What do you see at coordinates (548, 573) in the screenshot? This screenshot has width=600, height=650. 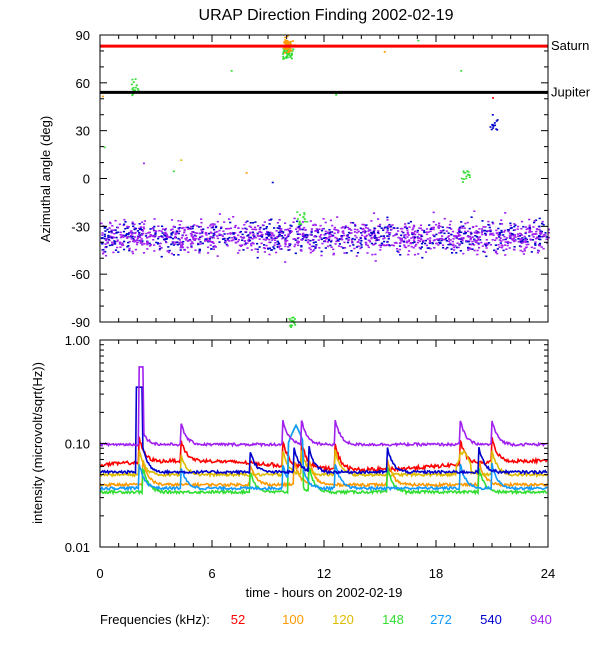 I see `x-tick-label: 24` at bounding box center [548, 573].